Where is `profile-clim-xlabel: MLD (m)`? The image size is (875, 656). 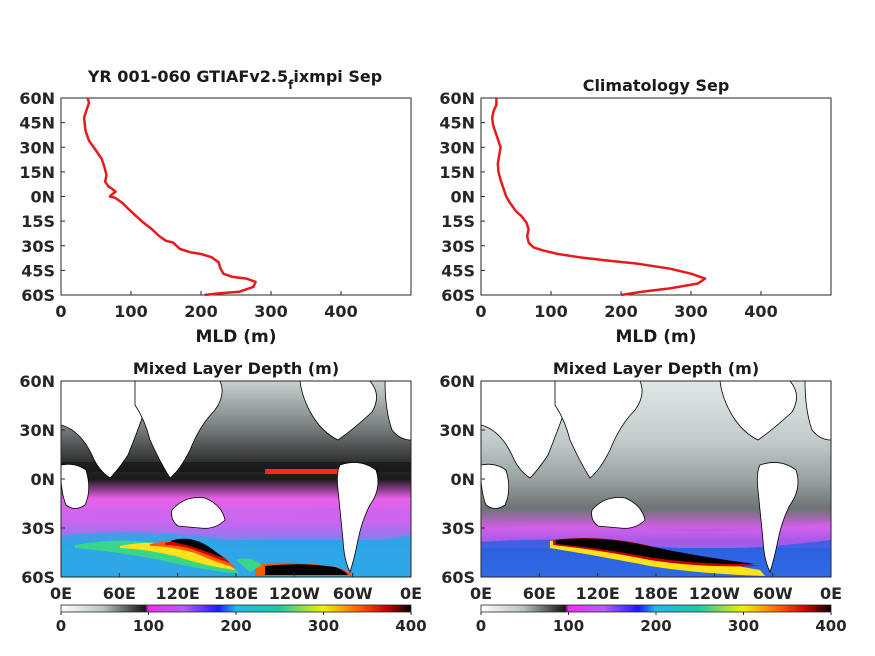 profile-clim-xlabel: MLD (m) is located at coordinates (655, 337).